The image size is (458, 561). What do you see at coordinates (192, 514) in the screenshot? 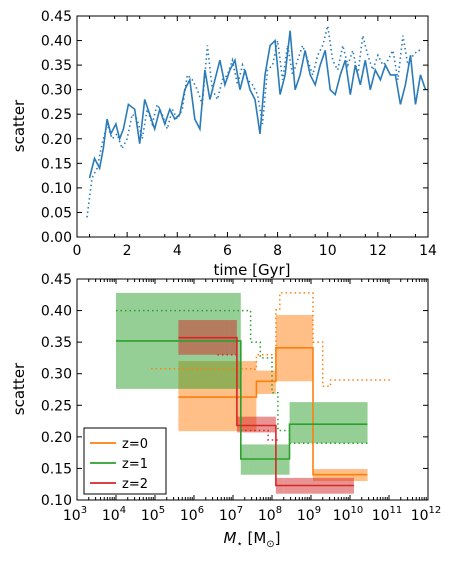
I see `x-tick-label: 10⁶` at bounding box center [192, 514].